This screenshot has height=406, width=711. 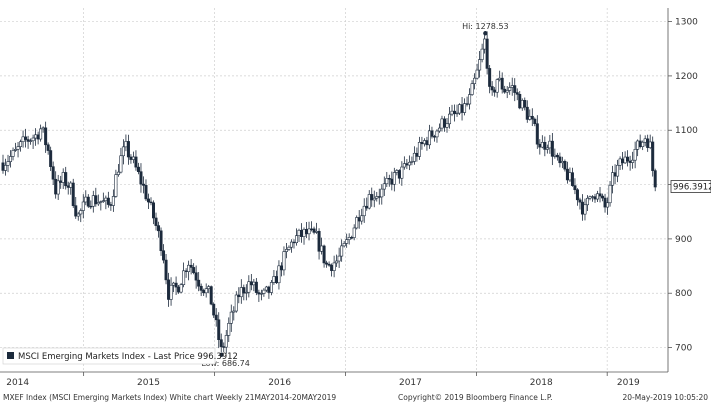 I want to click on x-tick-label: 2017, so click(x=410, y=383).